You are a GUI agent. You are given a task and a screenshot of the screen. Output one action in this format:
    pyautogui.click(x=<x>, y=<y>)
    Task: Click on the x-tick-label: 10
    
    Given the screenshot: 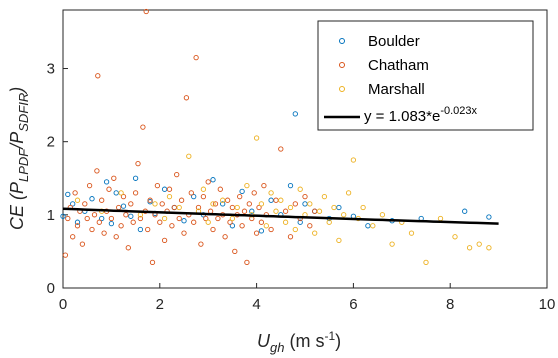 What is the action you would take?
    pyautogui.click(x=547, y=304)
    